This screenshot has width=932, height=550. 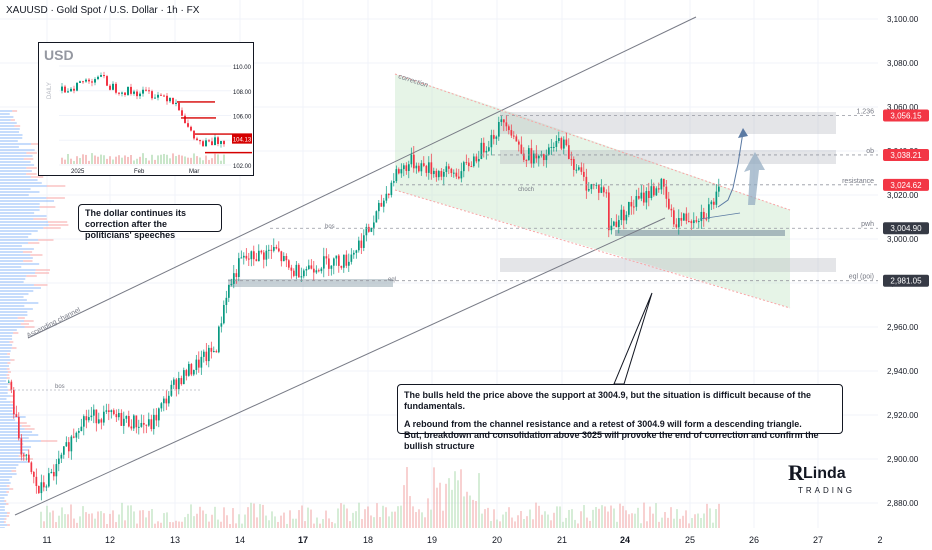 What do you see at coordinates (242, 167) in the screenshot?
I see `inset-y-label: 102.00` at bounding box center [242, 167].